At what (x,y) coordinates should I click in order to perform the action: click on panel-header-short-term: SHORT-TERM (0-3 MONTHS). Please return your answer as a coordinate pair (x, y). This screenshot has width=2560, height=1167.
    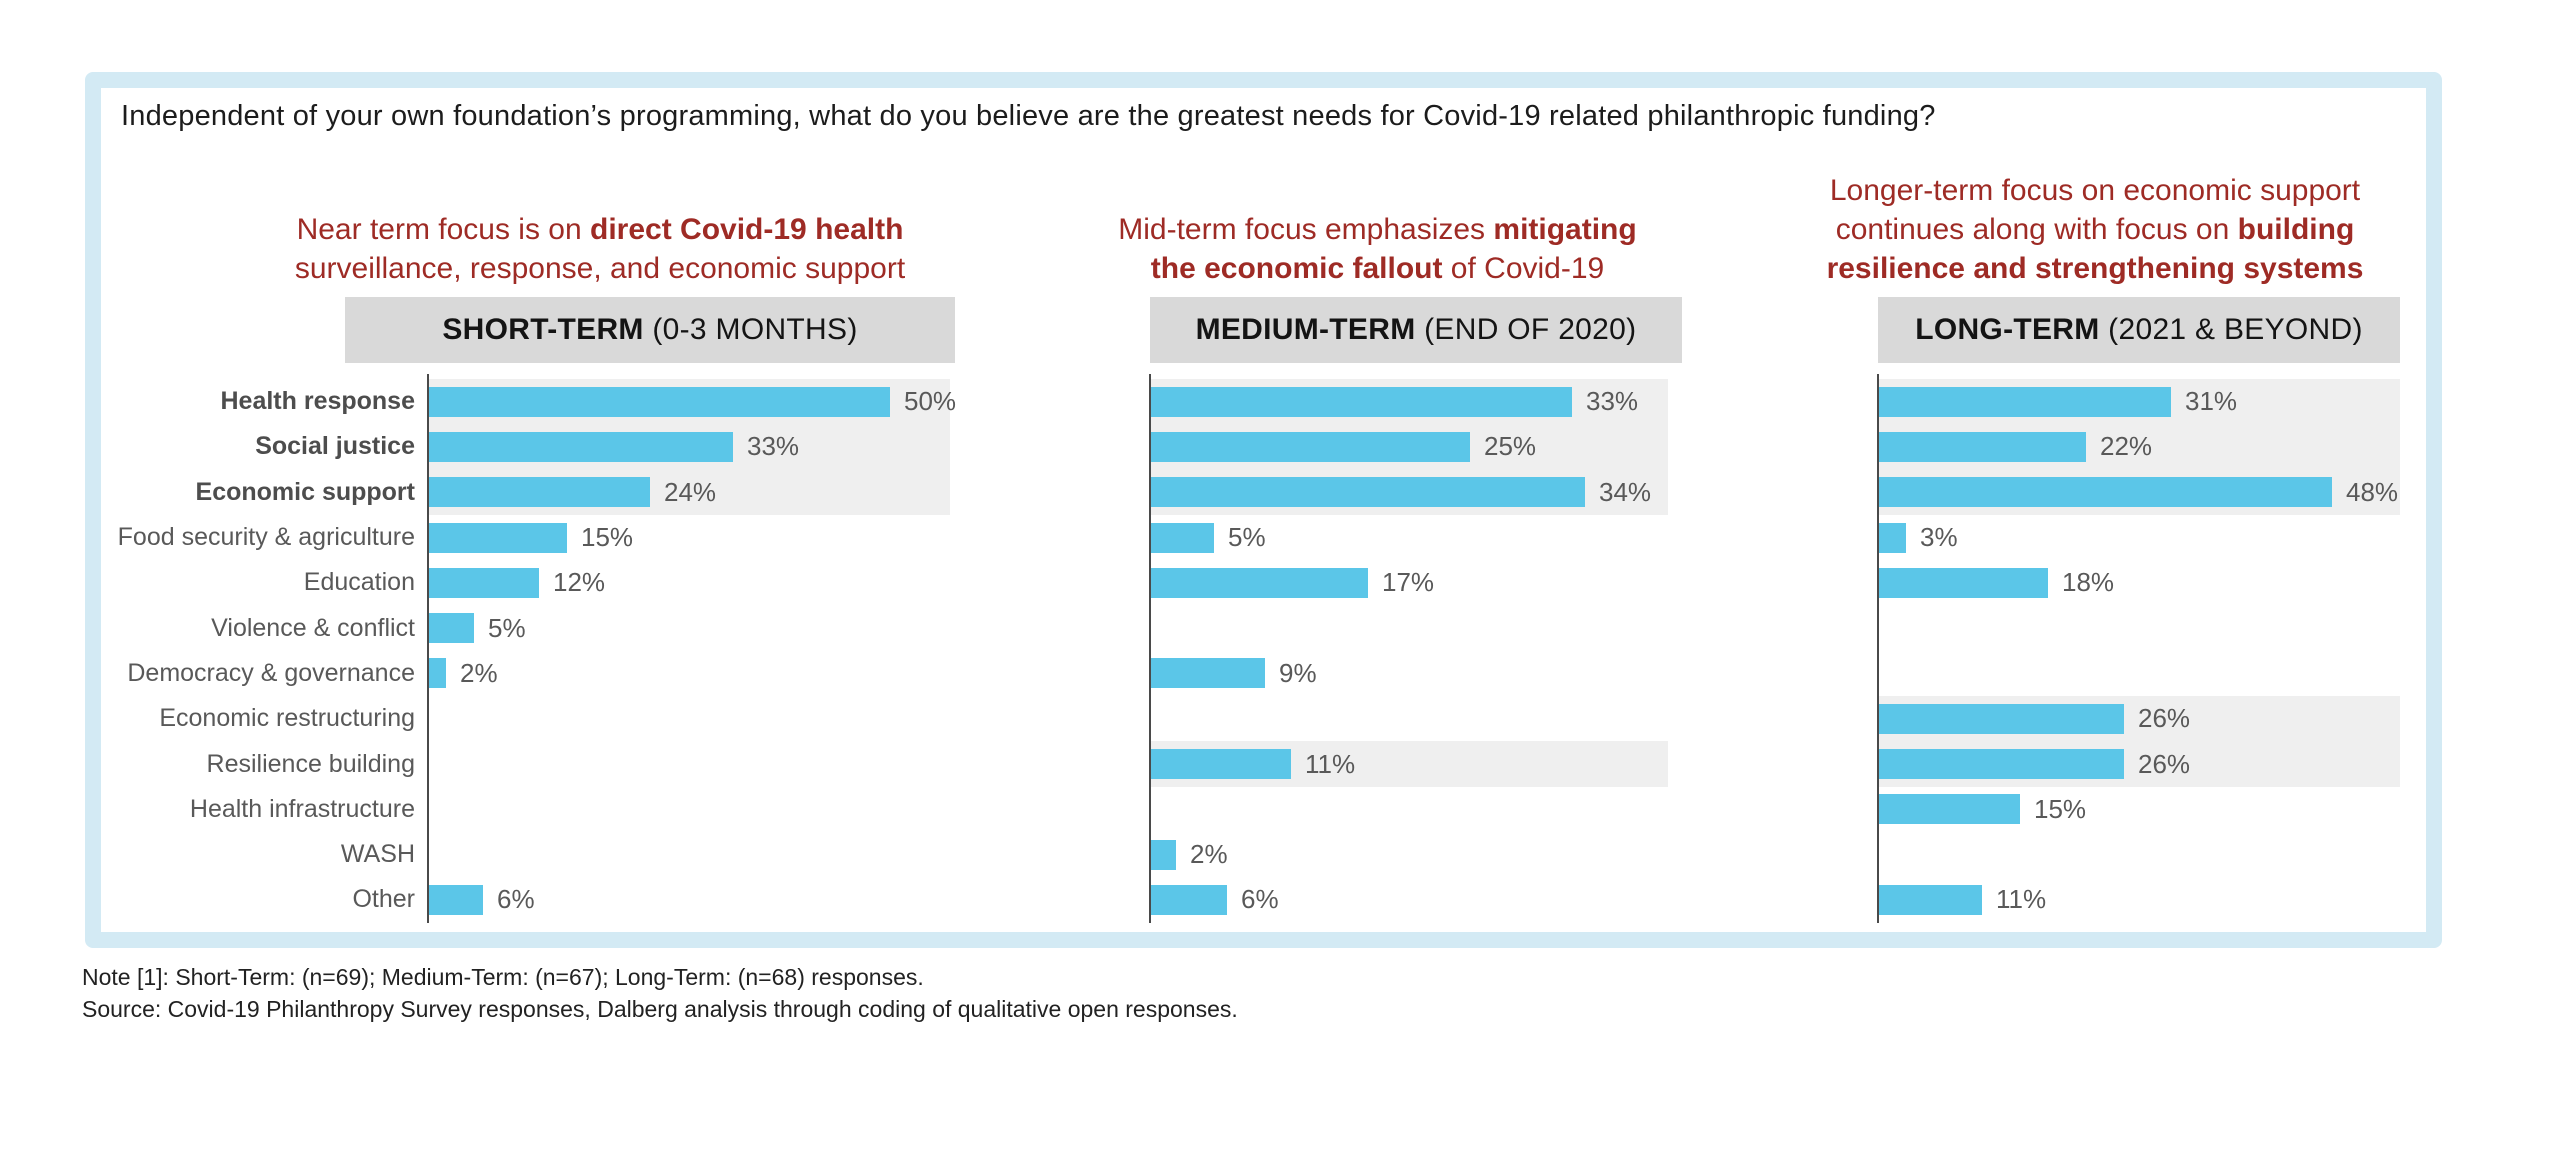
    Looking at the image, I should click on (650, 330).